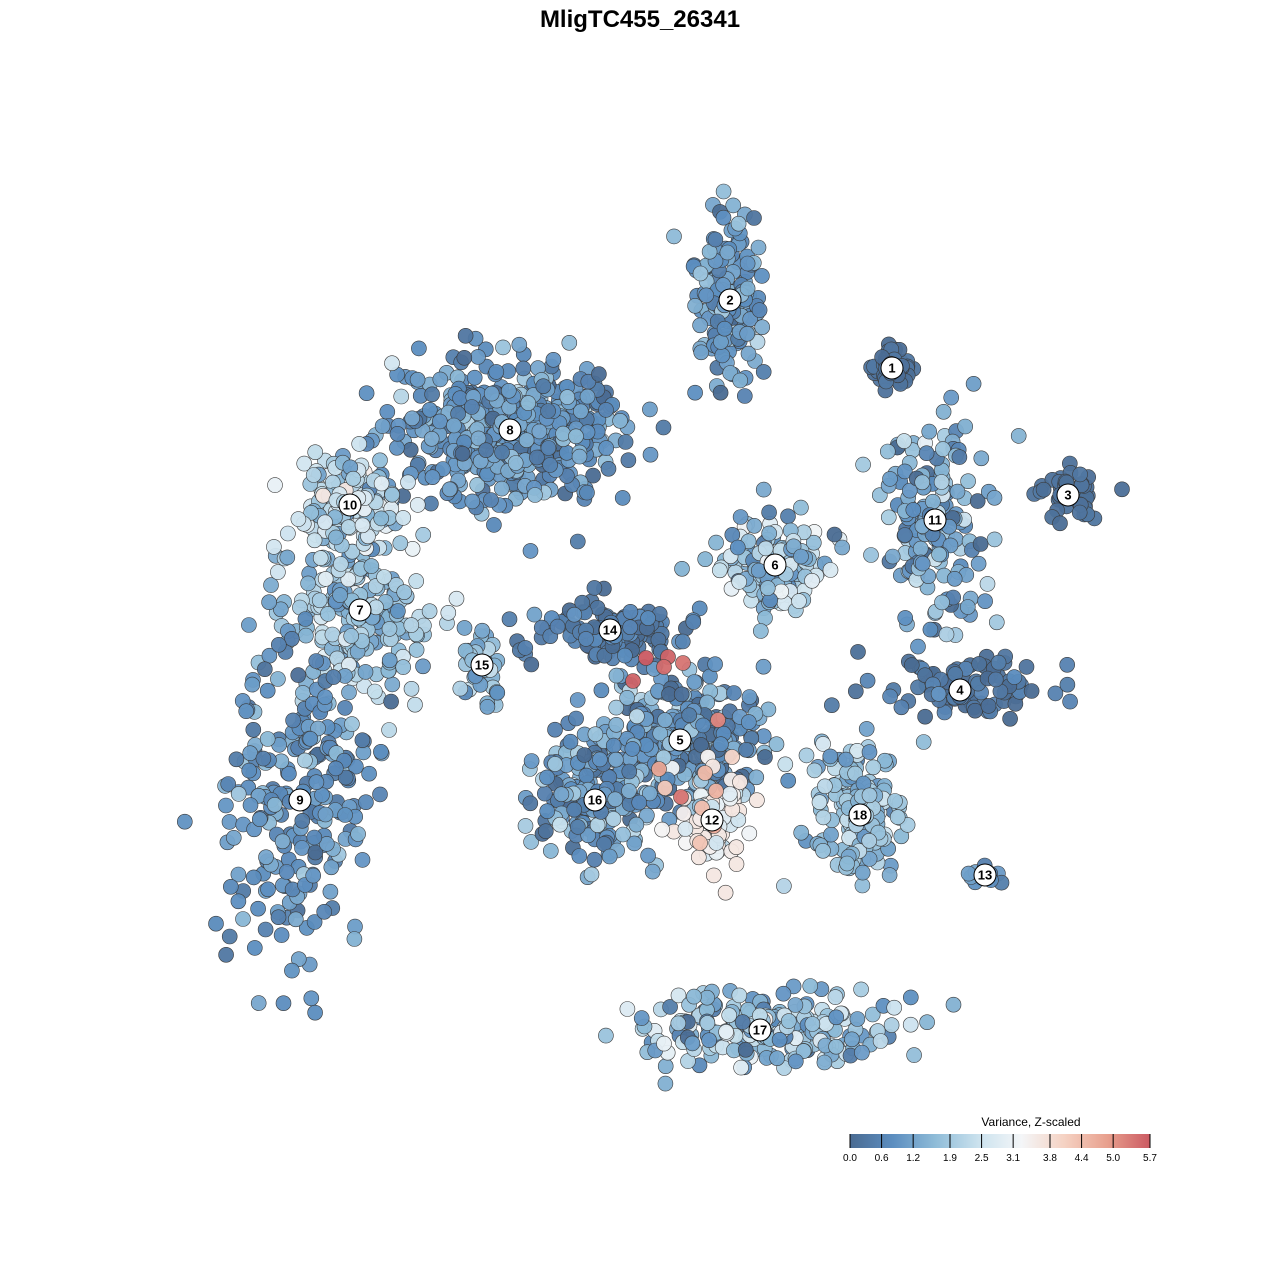 This screenshot has width=1280, height=1280. Describe the element at coordinates (640, 19) in the screenshot. I see `chart-title: MligTC455_26341` at that location.